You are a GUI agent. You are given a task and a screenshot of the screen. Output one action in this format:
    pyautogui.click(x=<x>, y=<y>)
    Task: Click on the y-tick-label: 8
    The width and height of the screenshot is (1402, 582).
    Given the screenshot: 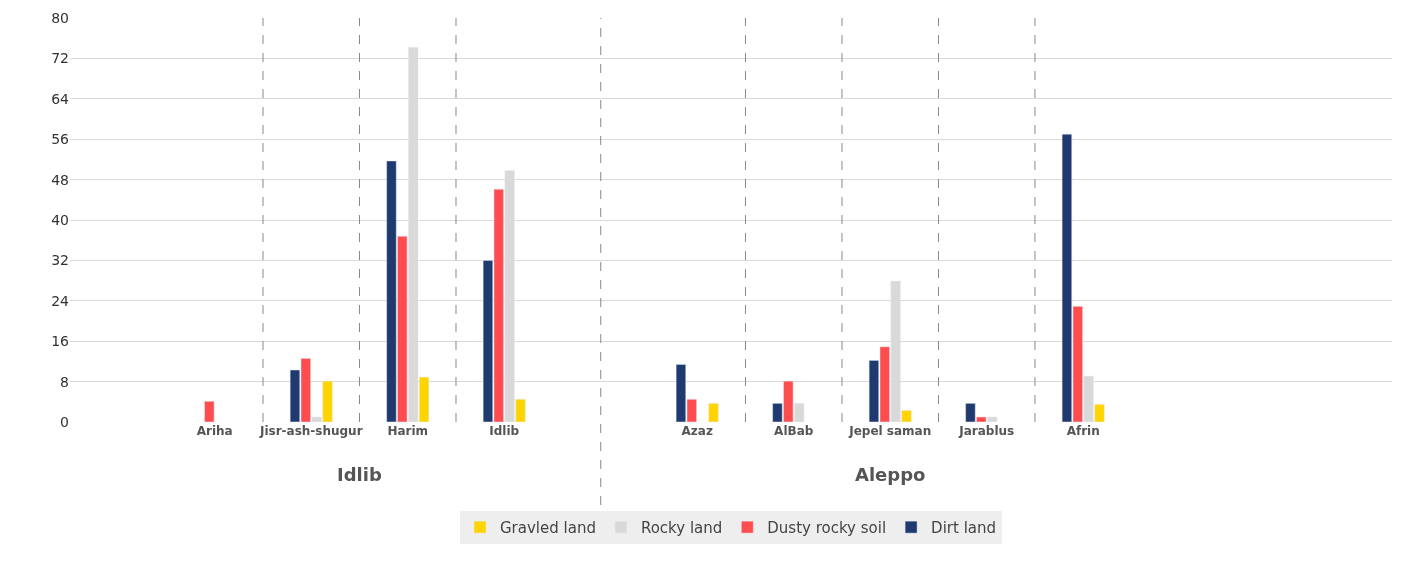 What is the action you would take?
    pyautogui.click(x=64, y=381)
    